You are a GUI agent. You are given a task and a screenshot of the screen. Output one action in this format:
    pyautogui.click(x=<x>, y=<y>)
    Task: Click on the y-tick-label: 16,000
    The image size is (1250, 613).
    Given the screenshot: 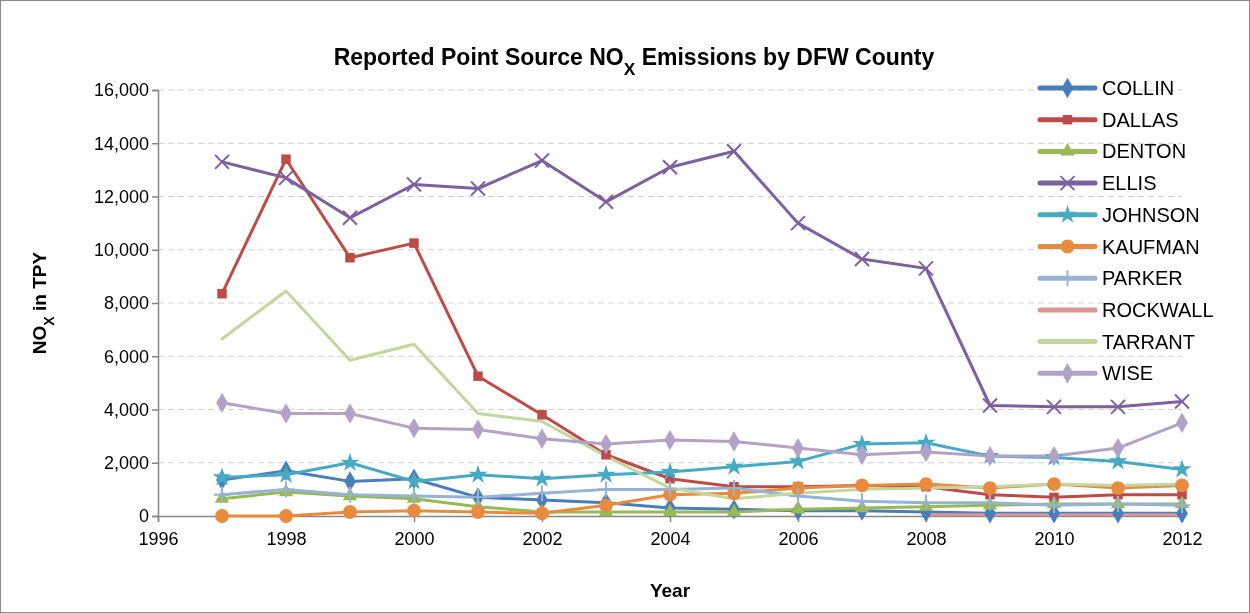 What is the action you would take?
    pyautogui.click(x=121, y=90)
    